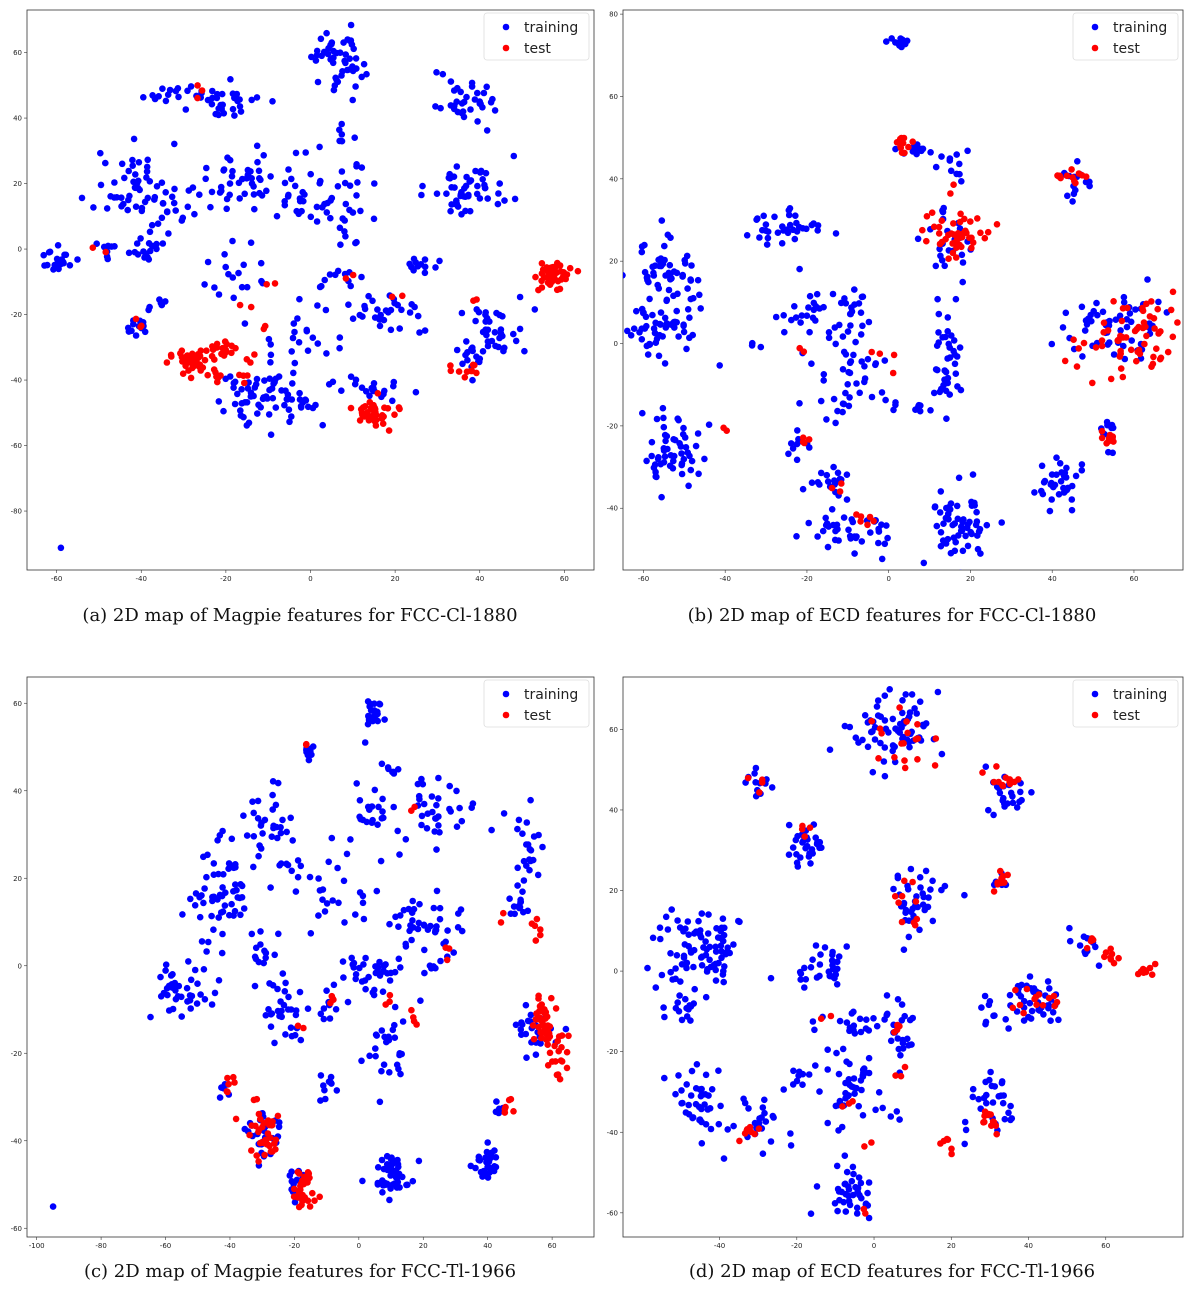 This screenshot has width=1189, height=1297. What do you see at coordinates (1126, 49) in the screenshot?
I see `legend-label-test: test` at bounding box center [1126, 49].